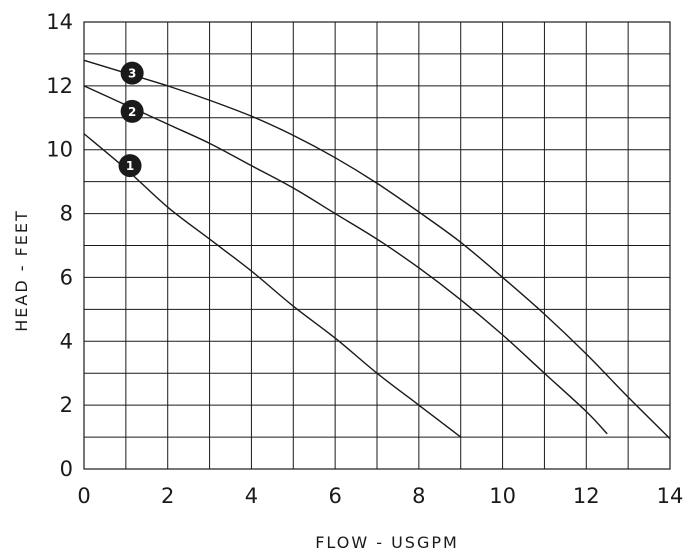 Image resolution: width=692 pixels, height=552 pixels. I want to click on y-tick-label: 10, so click(59, 150).